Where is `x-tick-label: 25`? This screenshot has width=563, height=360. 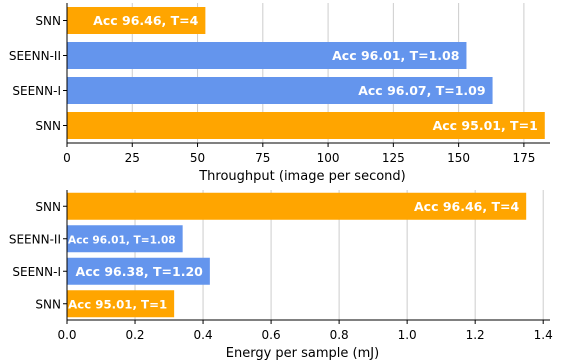
x-tick-label: 25 is located at coordinates (132, 158).